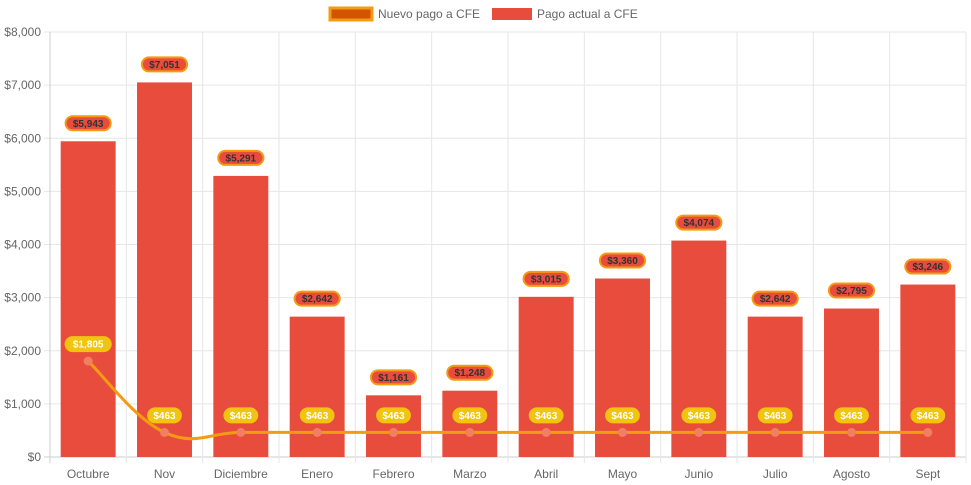  I want to click on y-tick-label: $3,000, so click(22, 298).